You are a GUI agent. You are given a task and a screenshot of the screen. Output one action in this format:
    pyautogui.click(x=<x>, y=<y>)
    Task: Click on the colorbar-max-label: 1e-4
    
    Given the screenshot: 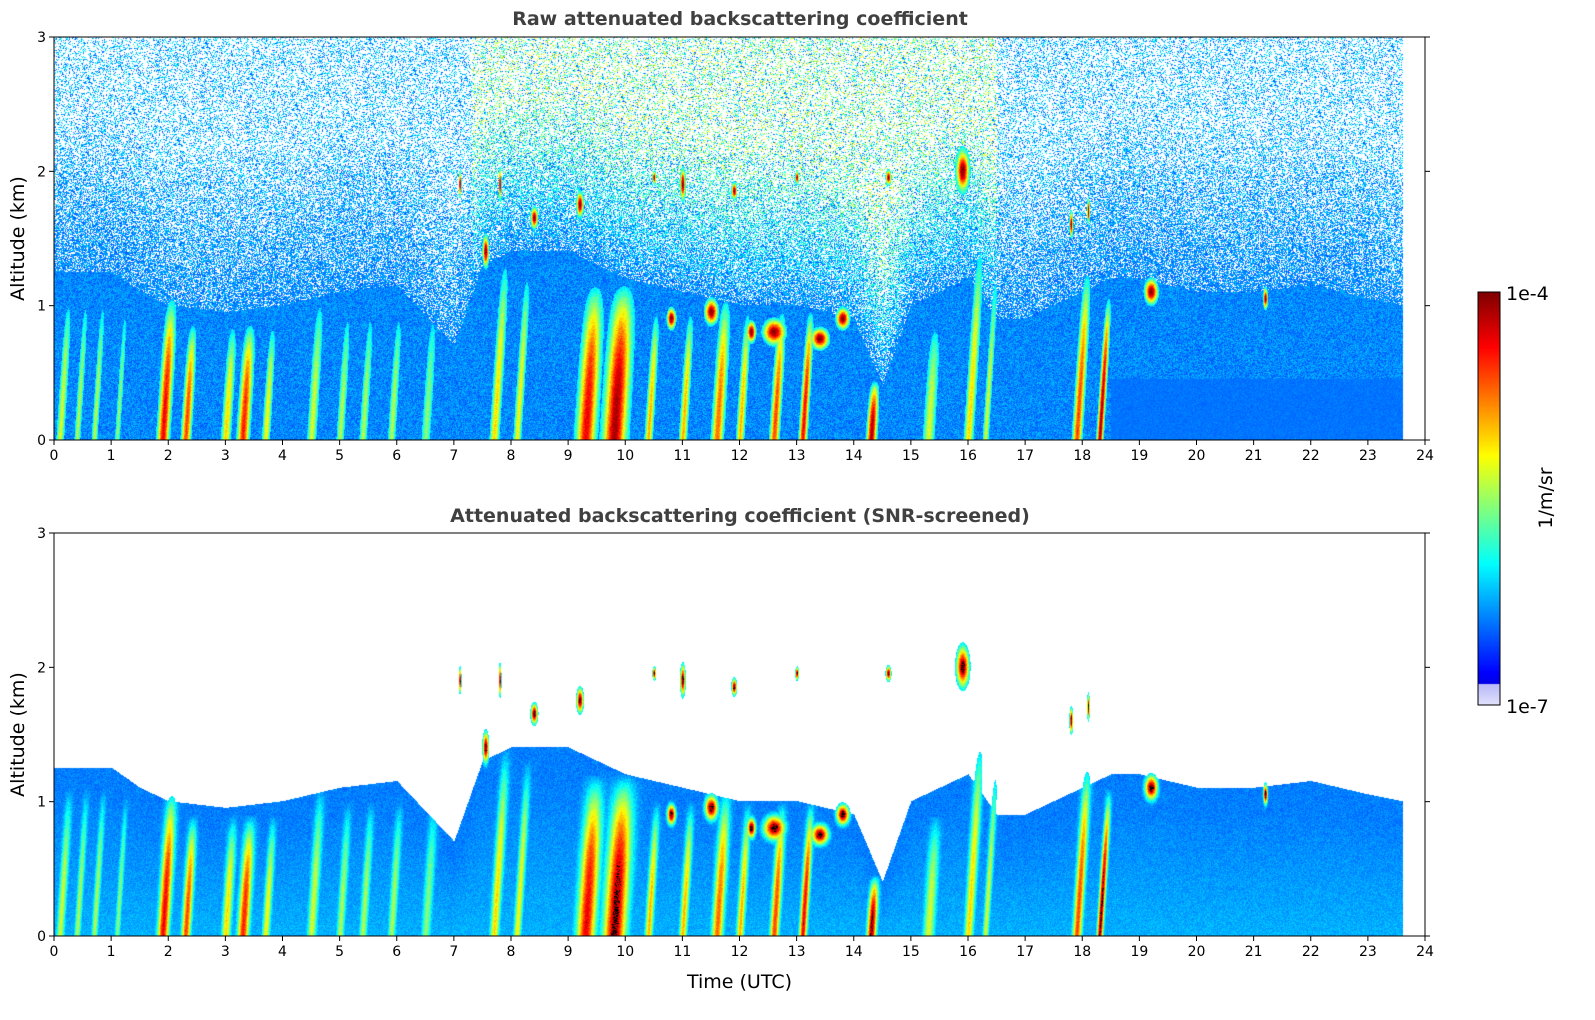 What is the action you would take?
    pyautogui.click(x=1527, y=294)
    